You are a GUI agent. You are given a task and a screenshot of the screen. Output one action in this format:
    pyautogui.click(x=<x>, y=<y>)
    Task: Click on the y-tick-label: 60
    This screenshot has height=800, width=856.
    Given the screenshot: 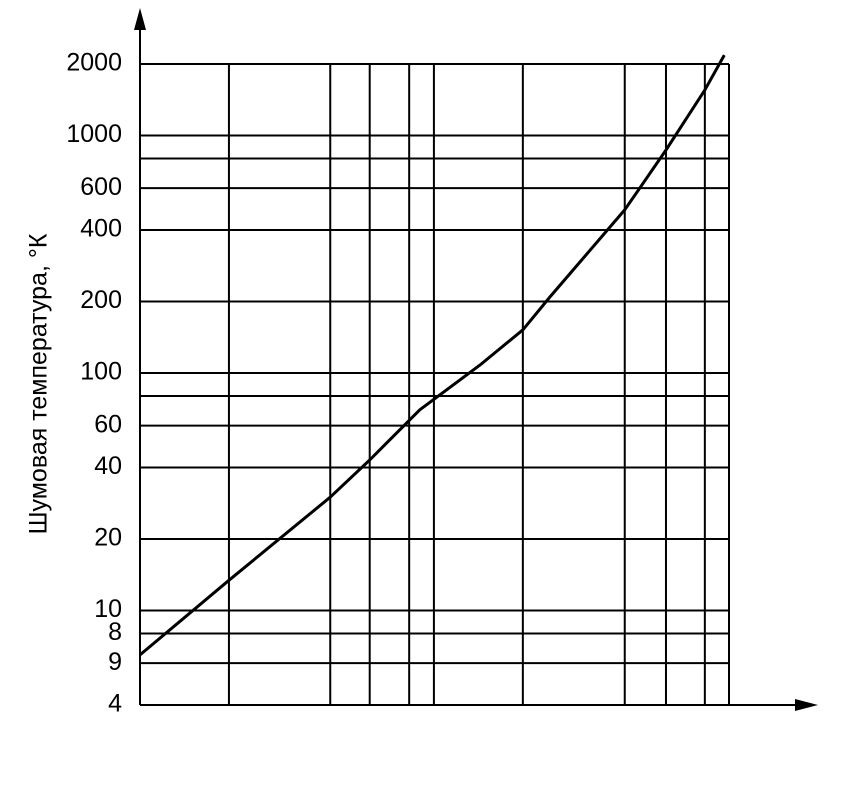 What is the action you would take?
    pyautogui.click(x=108, y=424)
    